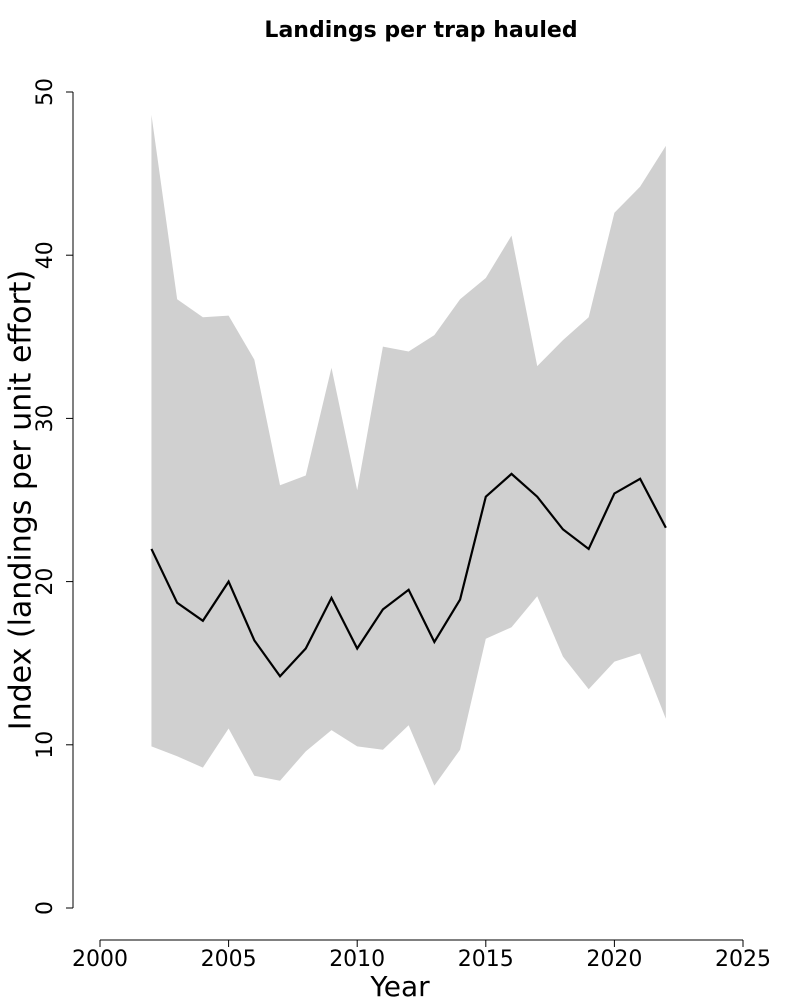  Describe the element at coordinates (45, 255) in the screenshot. I see `y-tick-label: 40` at that location.